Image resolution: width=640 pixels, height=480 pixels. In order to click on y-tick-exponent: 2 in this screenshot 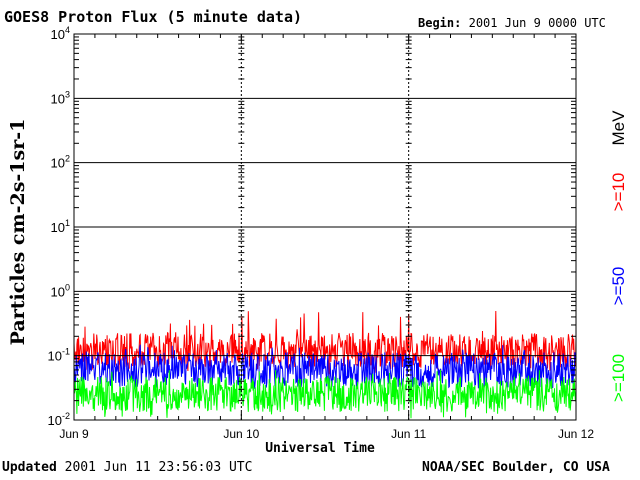, I will do `click(67, 159)`.